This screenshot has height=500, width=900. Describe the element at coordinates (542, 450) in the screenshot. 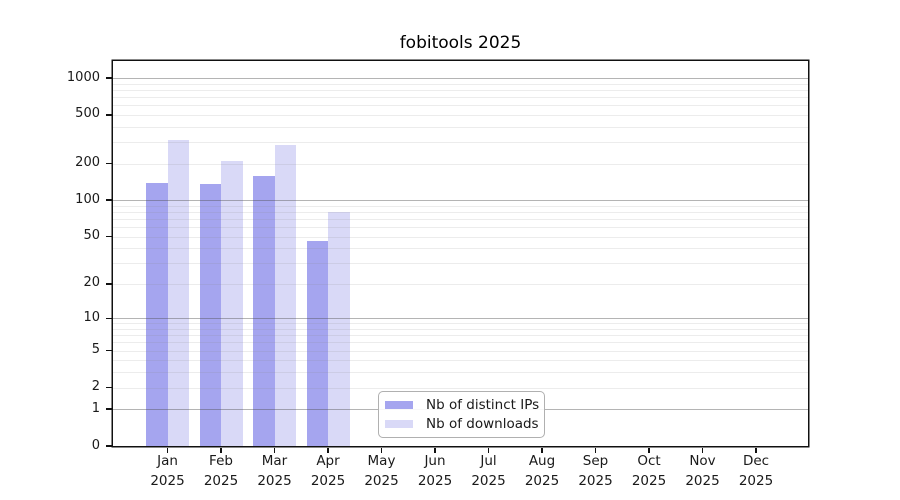

I see `x-tick-aug` at that location.